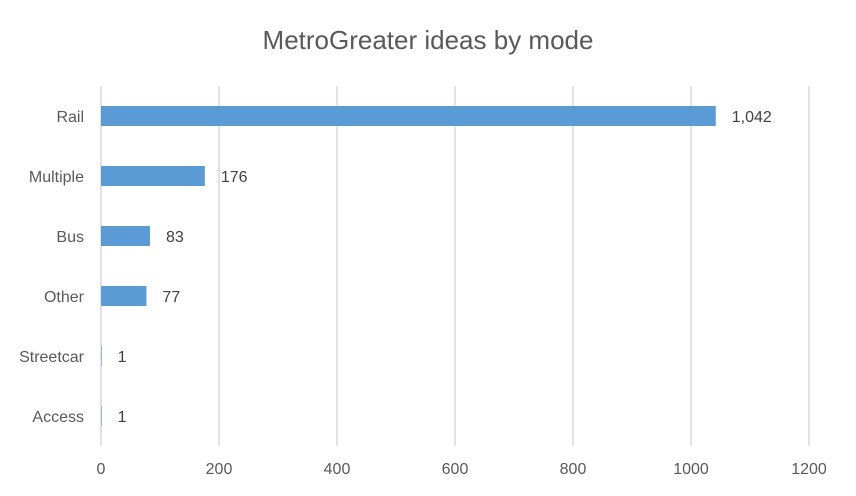  Describe the element at coordinates (428, 40) in the screenshot. I see `chart-title: MetroGreater ideas by mode` at that location.